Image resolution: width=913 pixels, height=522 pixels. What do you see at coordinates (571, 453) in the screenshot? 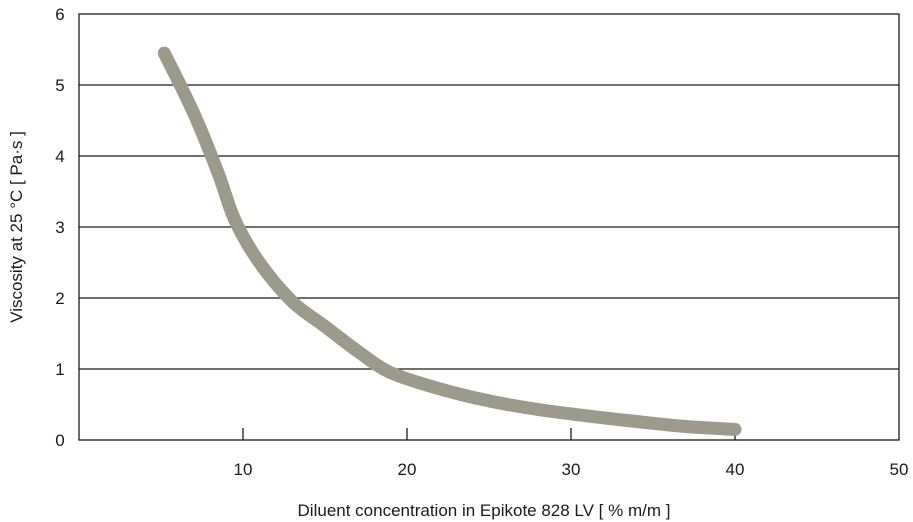
I see `x-ticks: 10 20 30 40 50` at bounding box center [571, 453].